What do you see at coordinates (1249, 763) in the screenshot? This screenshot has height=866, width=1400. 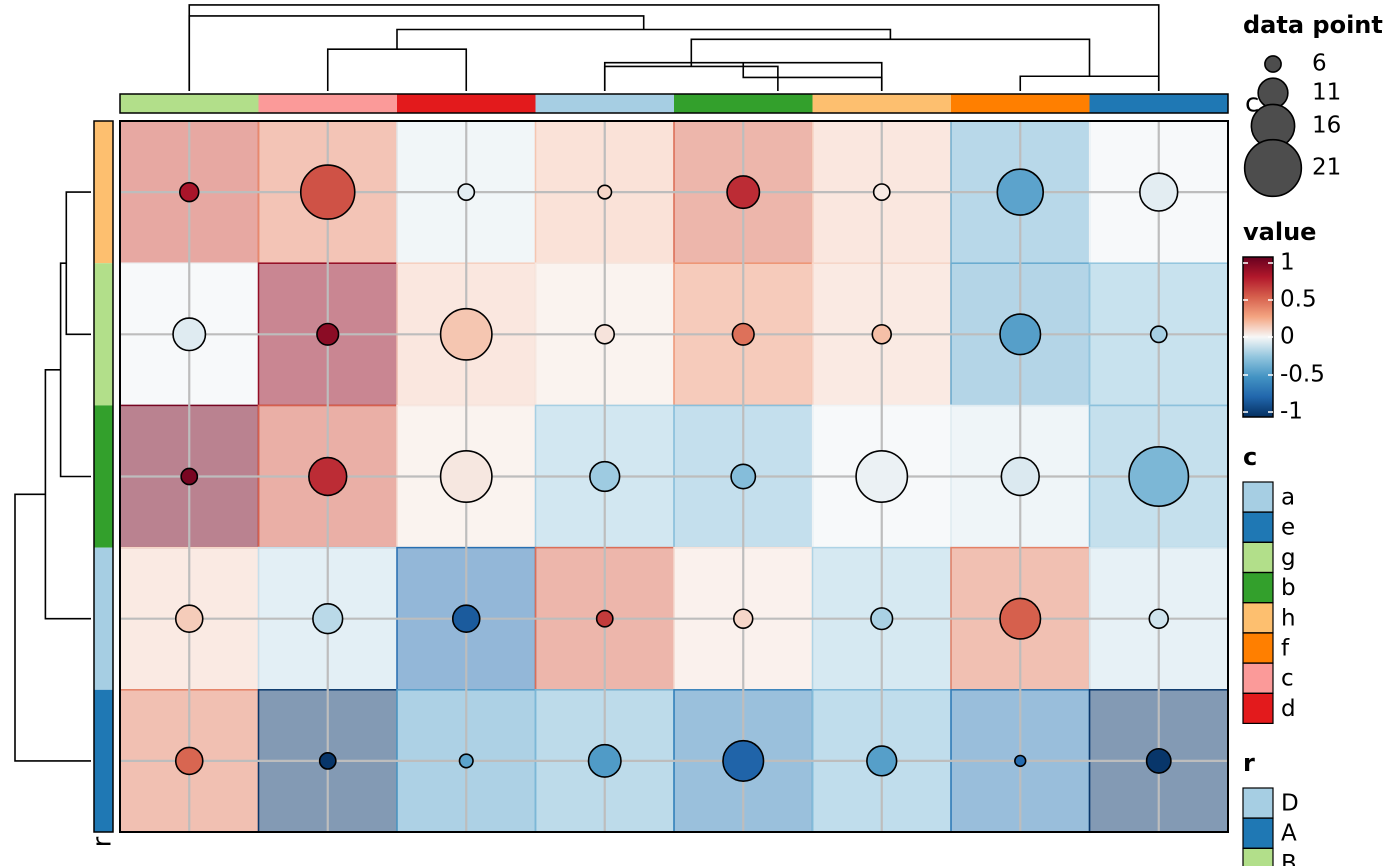 I see `r-legend-title: r` at bounding box center [1249, 763].